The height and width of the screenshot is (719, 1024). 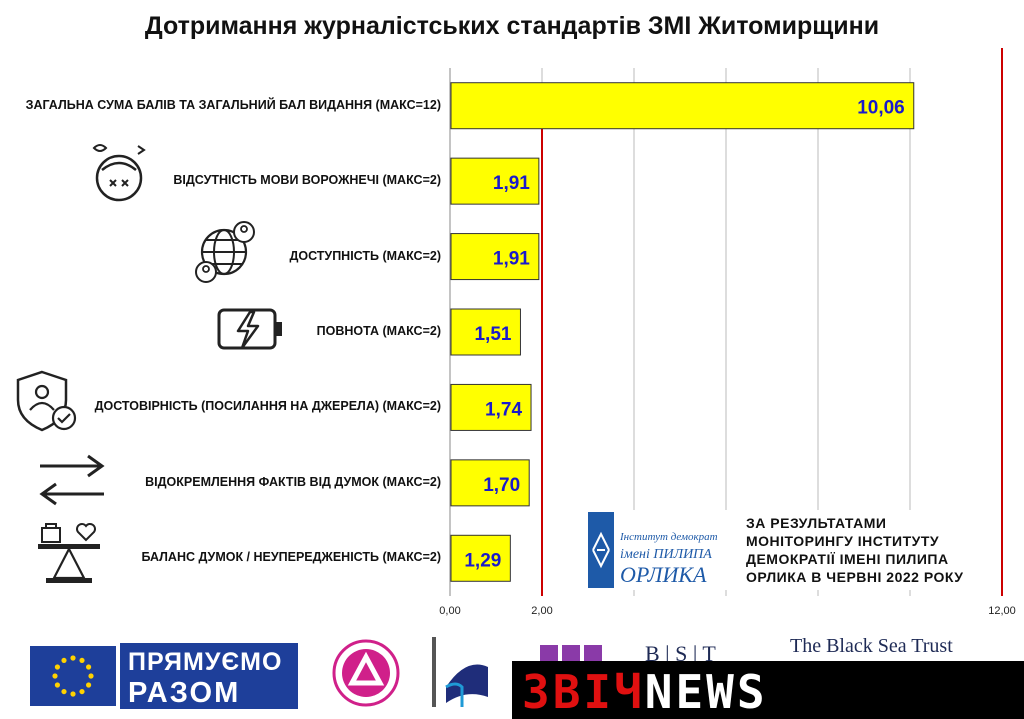 What do you see at coordinates (668, 537) in the screenshot?
I see `svg-text: Інститут демократії` at bounding box center [668, 537].